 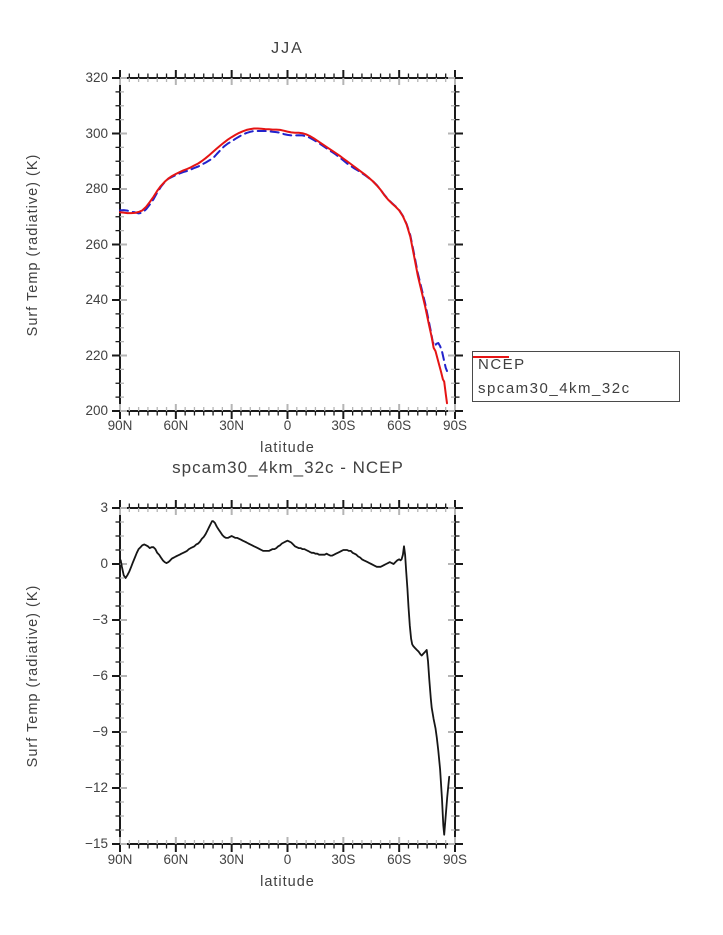 What do you see at coordinates (33, 245) in the screenshot?
I see `top-chart-y-axis-label: Surf Temp (radiative) (K)` at bounding box center [33, 245].